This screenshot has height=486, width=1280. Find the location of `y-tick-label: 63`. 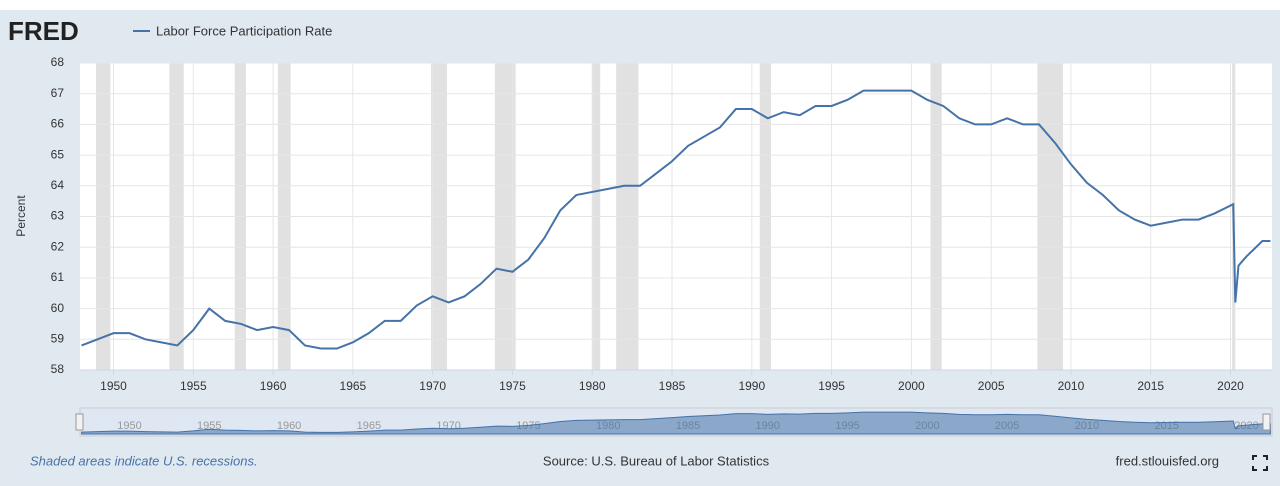

y-tick-label: 63 is located at coordinates (58, 216).